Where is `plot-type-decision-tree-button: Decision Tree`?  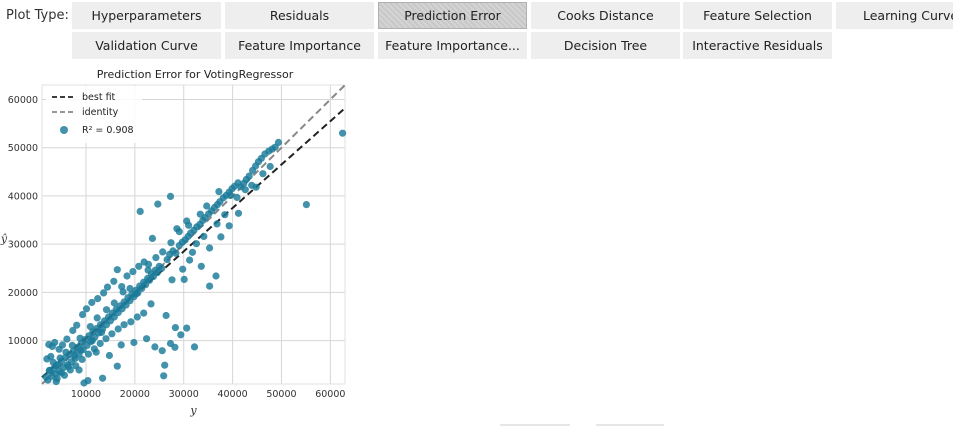
plot-type-decision-tree-button: Decision Tree is located at coordinates (605, 45).